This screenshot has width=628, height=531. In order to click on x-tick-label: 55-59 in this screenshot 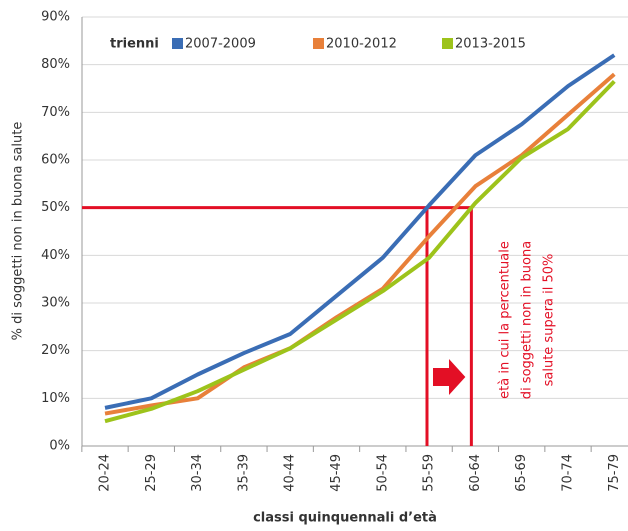, I will do `click(429, 473)`.